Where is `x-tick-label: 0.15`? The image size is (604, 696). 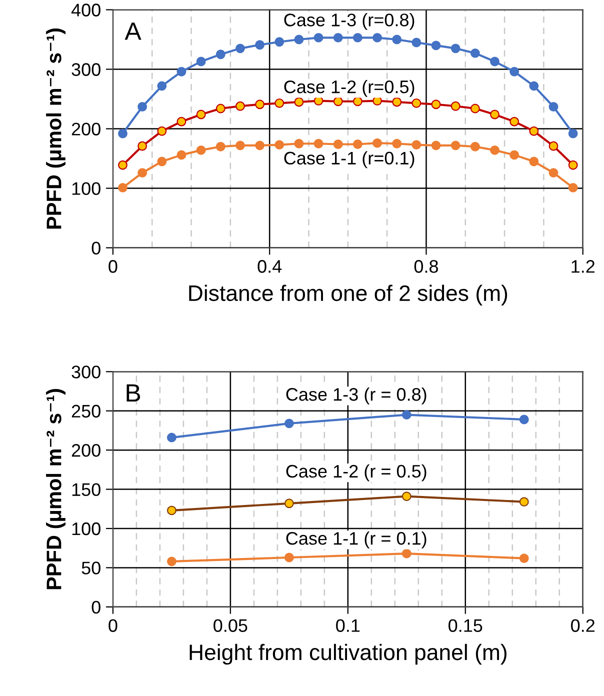 x-tick-label: 0.15 is located at coordinates (465, 625).